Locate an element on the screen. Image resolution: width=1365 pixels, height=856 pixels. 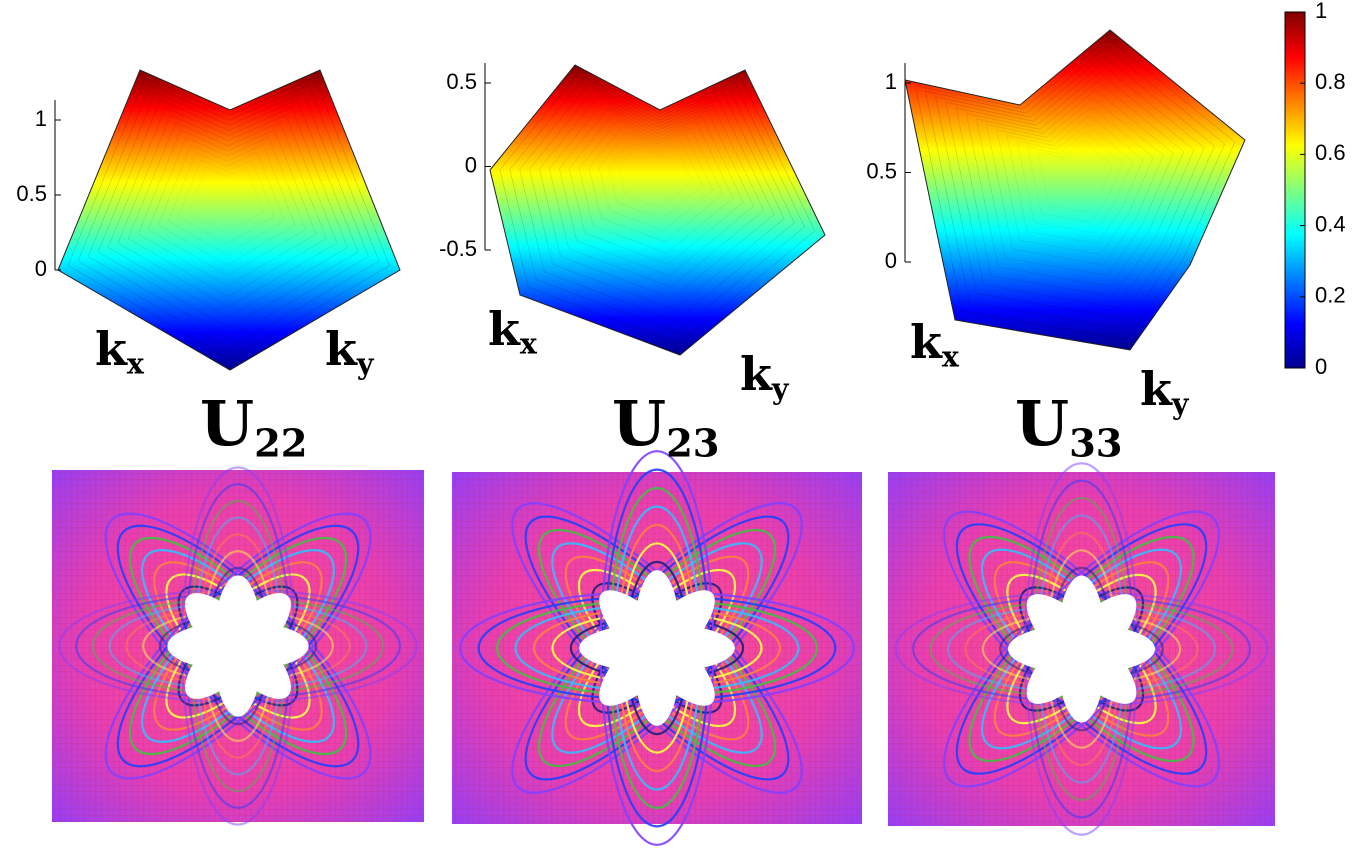
panel-title: U23 is located at coordinates (666, 427).